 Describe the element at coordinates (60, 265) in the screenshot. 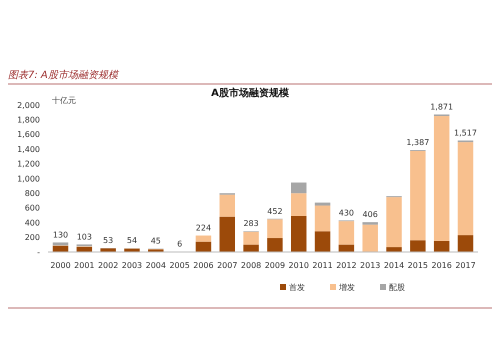

I see `x-tick-label: 2000` at that location.